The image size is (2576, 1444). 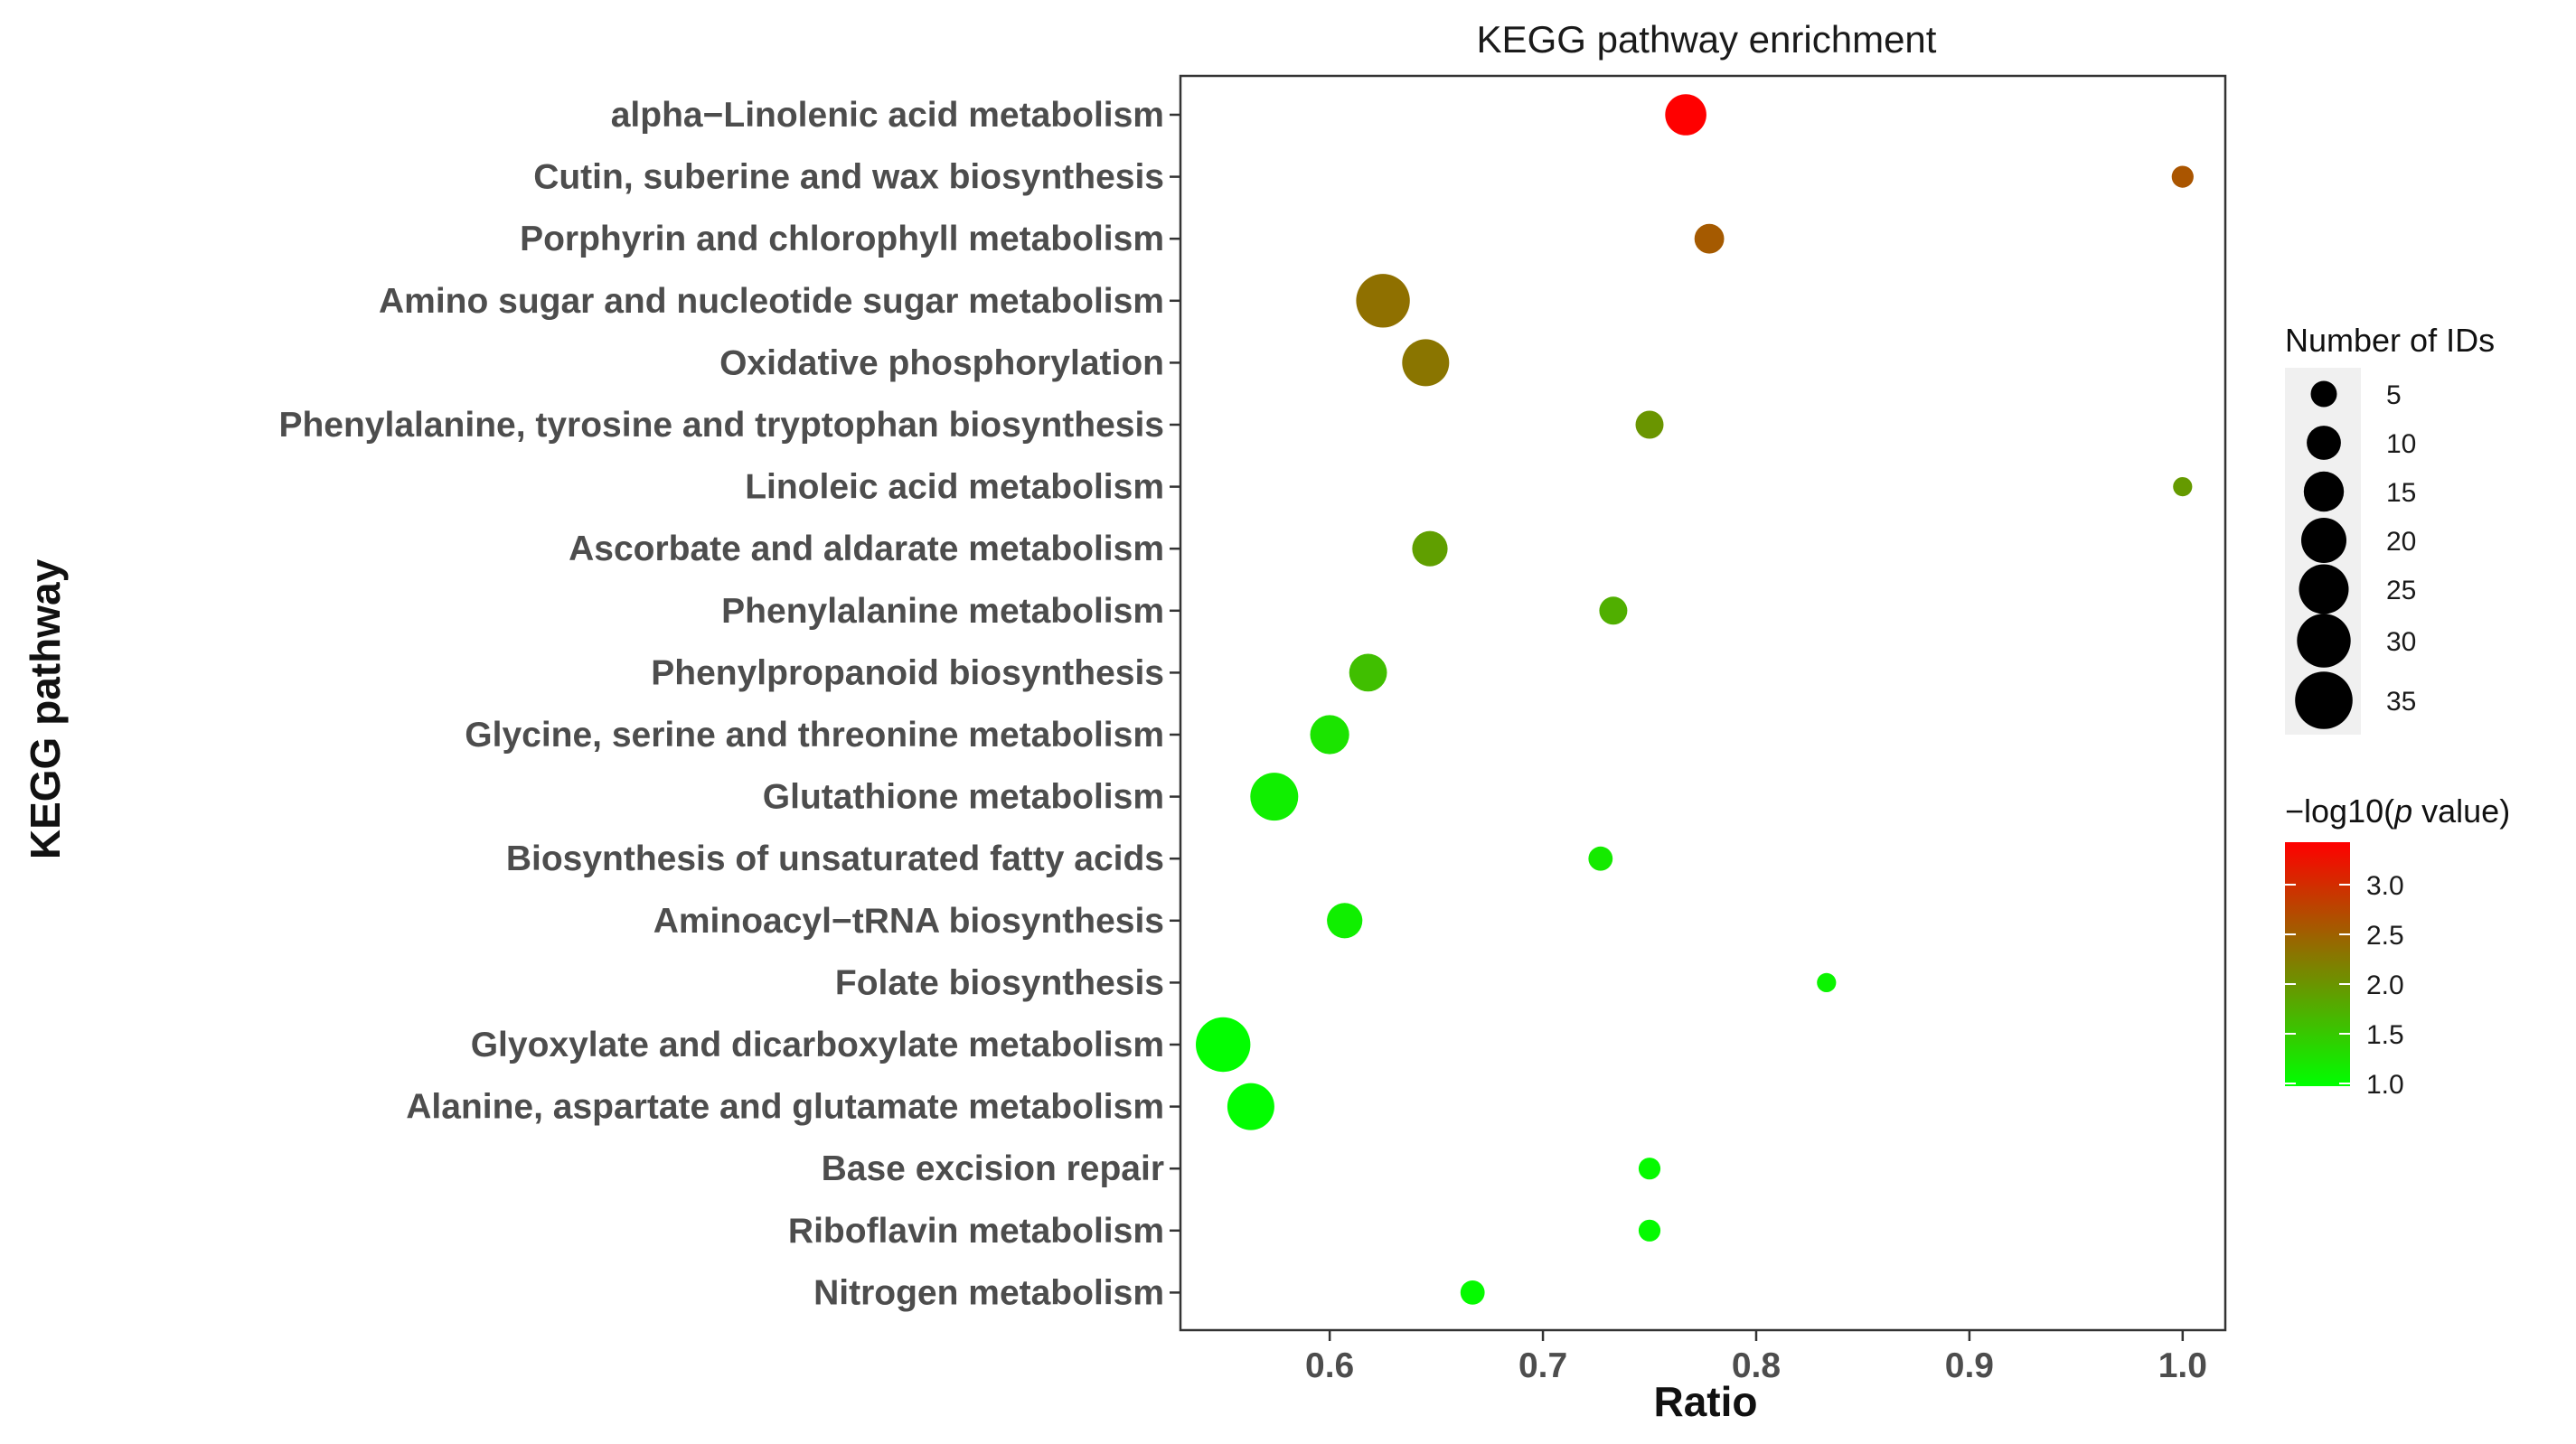 I want to click on color-legend-title-italic: p, so click(x=2402, y=811).